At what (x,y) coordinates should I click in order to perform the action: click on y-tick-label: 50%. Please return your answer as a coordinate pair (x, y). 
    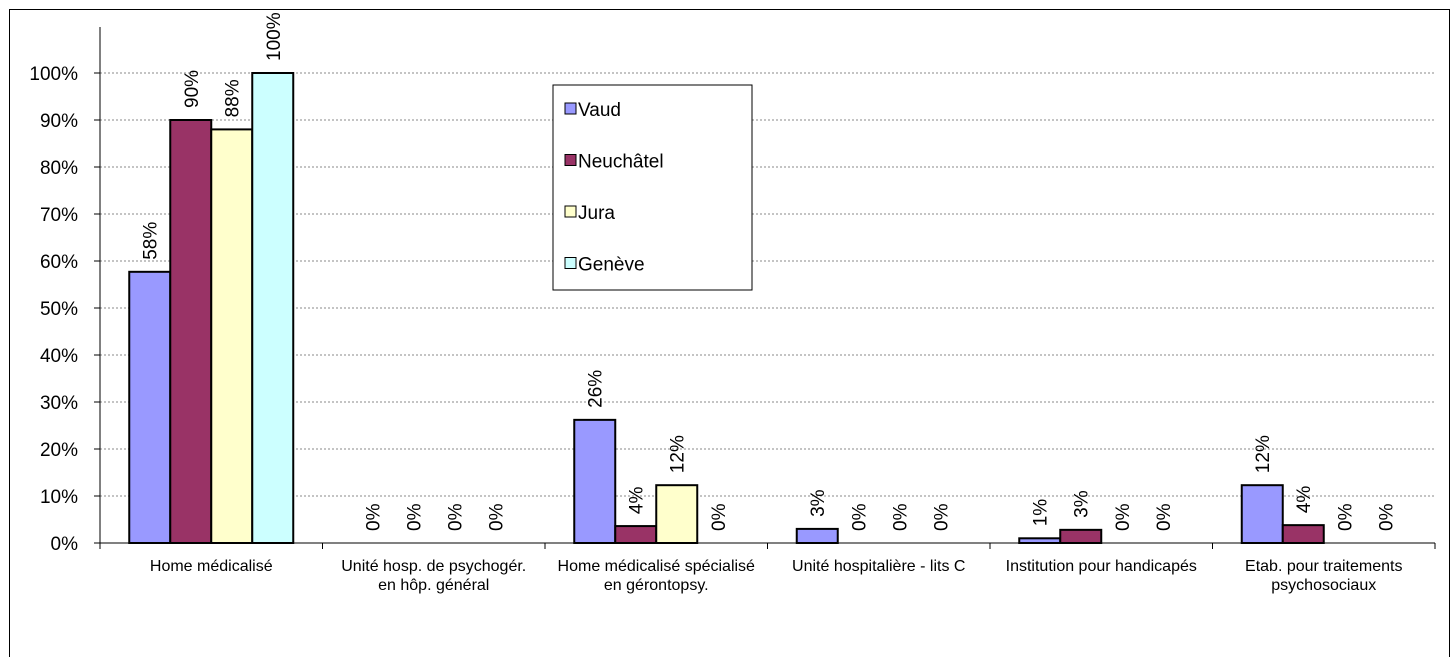
    Looking at the image, I should click on (59, 309).